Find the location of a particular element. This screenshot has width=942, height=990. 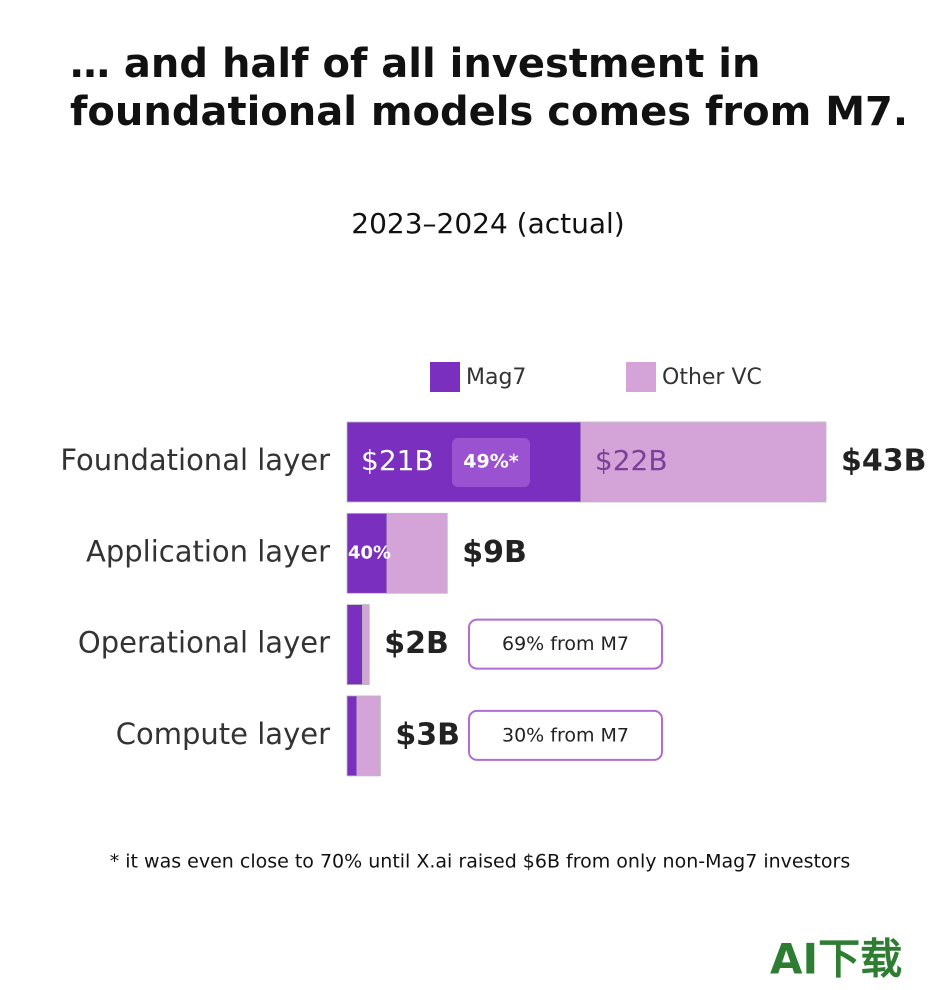

total-label: $9B is located at coordinates (494, 552).